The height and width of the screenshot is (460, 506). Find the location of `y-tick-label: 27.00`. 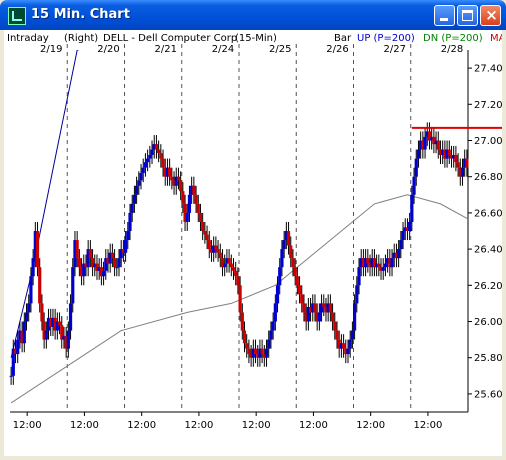

y-tick-label: 27.00 is located at coordinates (488, 141).